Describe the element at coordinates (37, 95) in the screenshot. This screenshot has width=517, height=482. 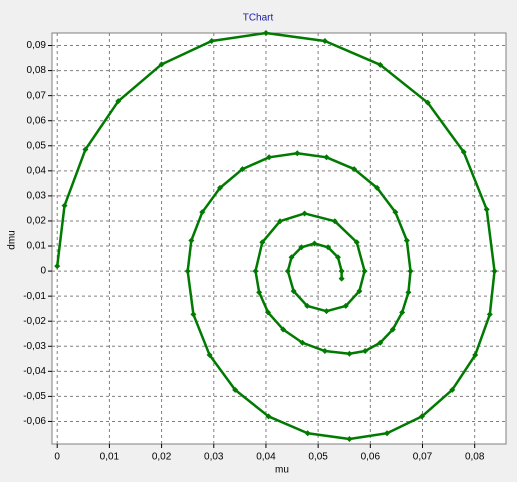
I see `y-tick-label: 0,07` at that location.